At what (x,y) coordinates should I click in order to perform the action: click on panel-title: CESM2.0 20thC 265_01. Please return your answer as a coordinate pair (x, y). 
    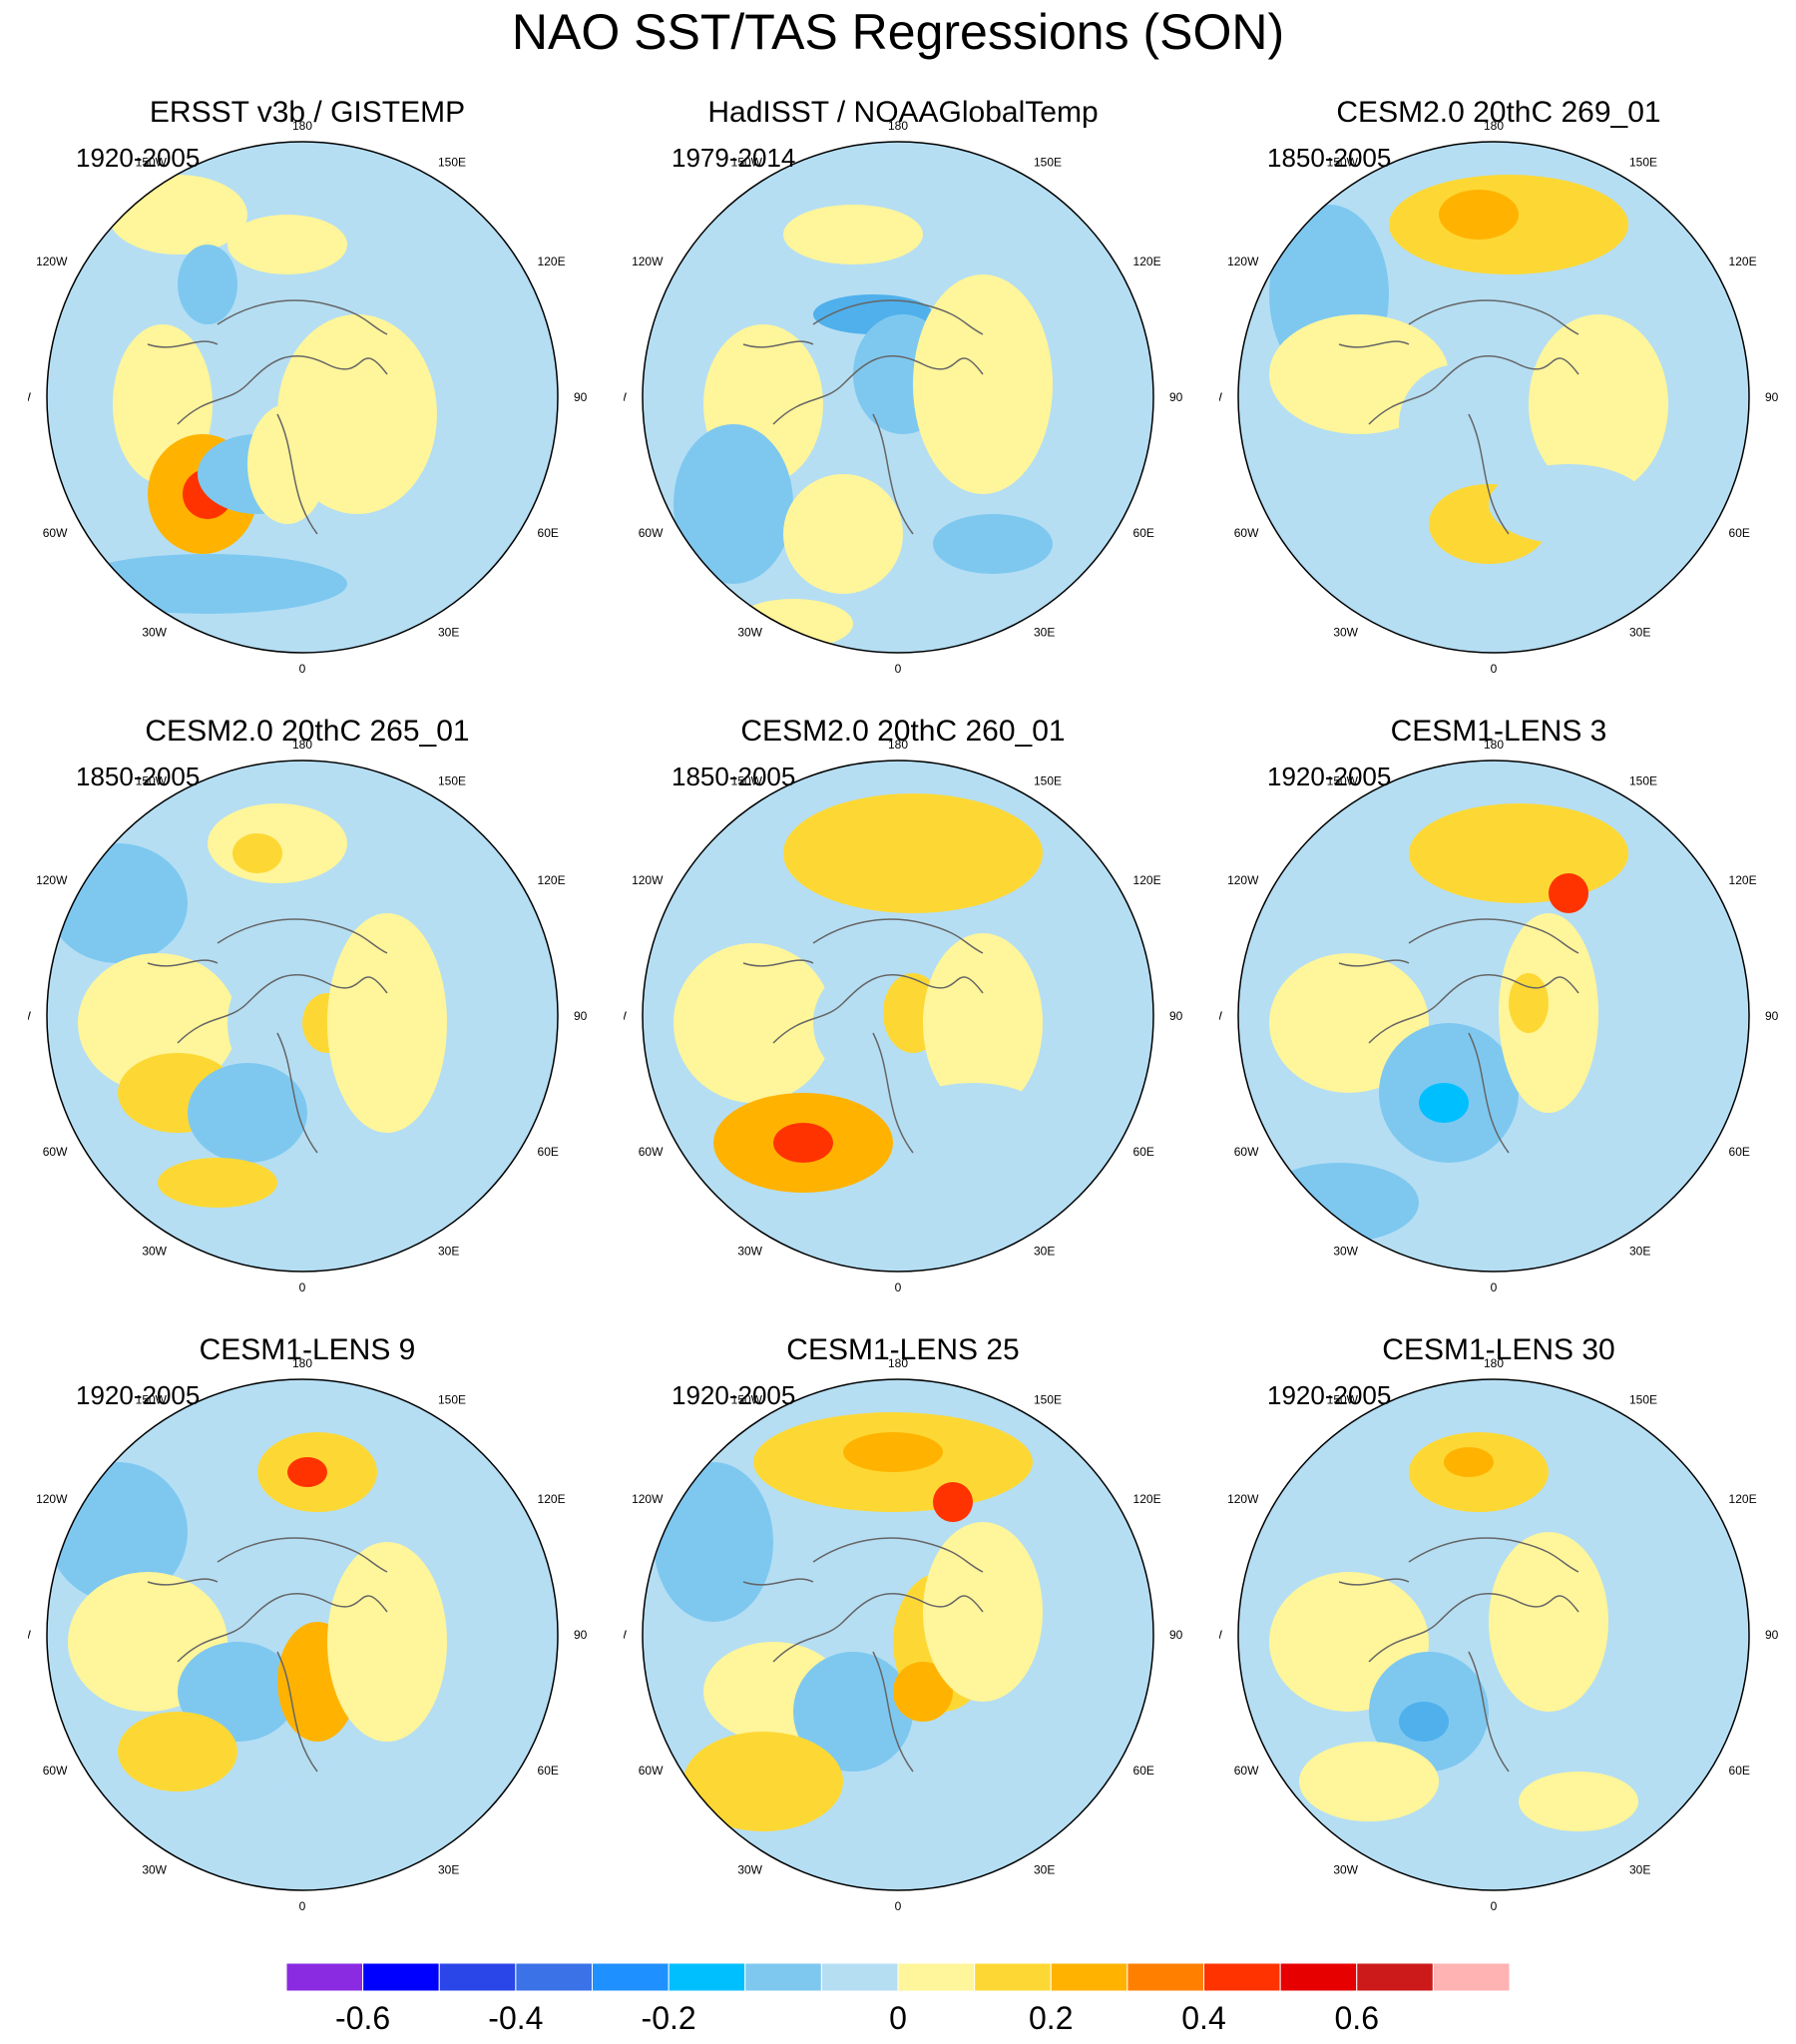
    Looking at the image, I should click on (307, 731).